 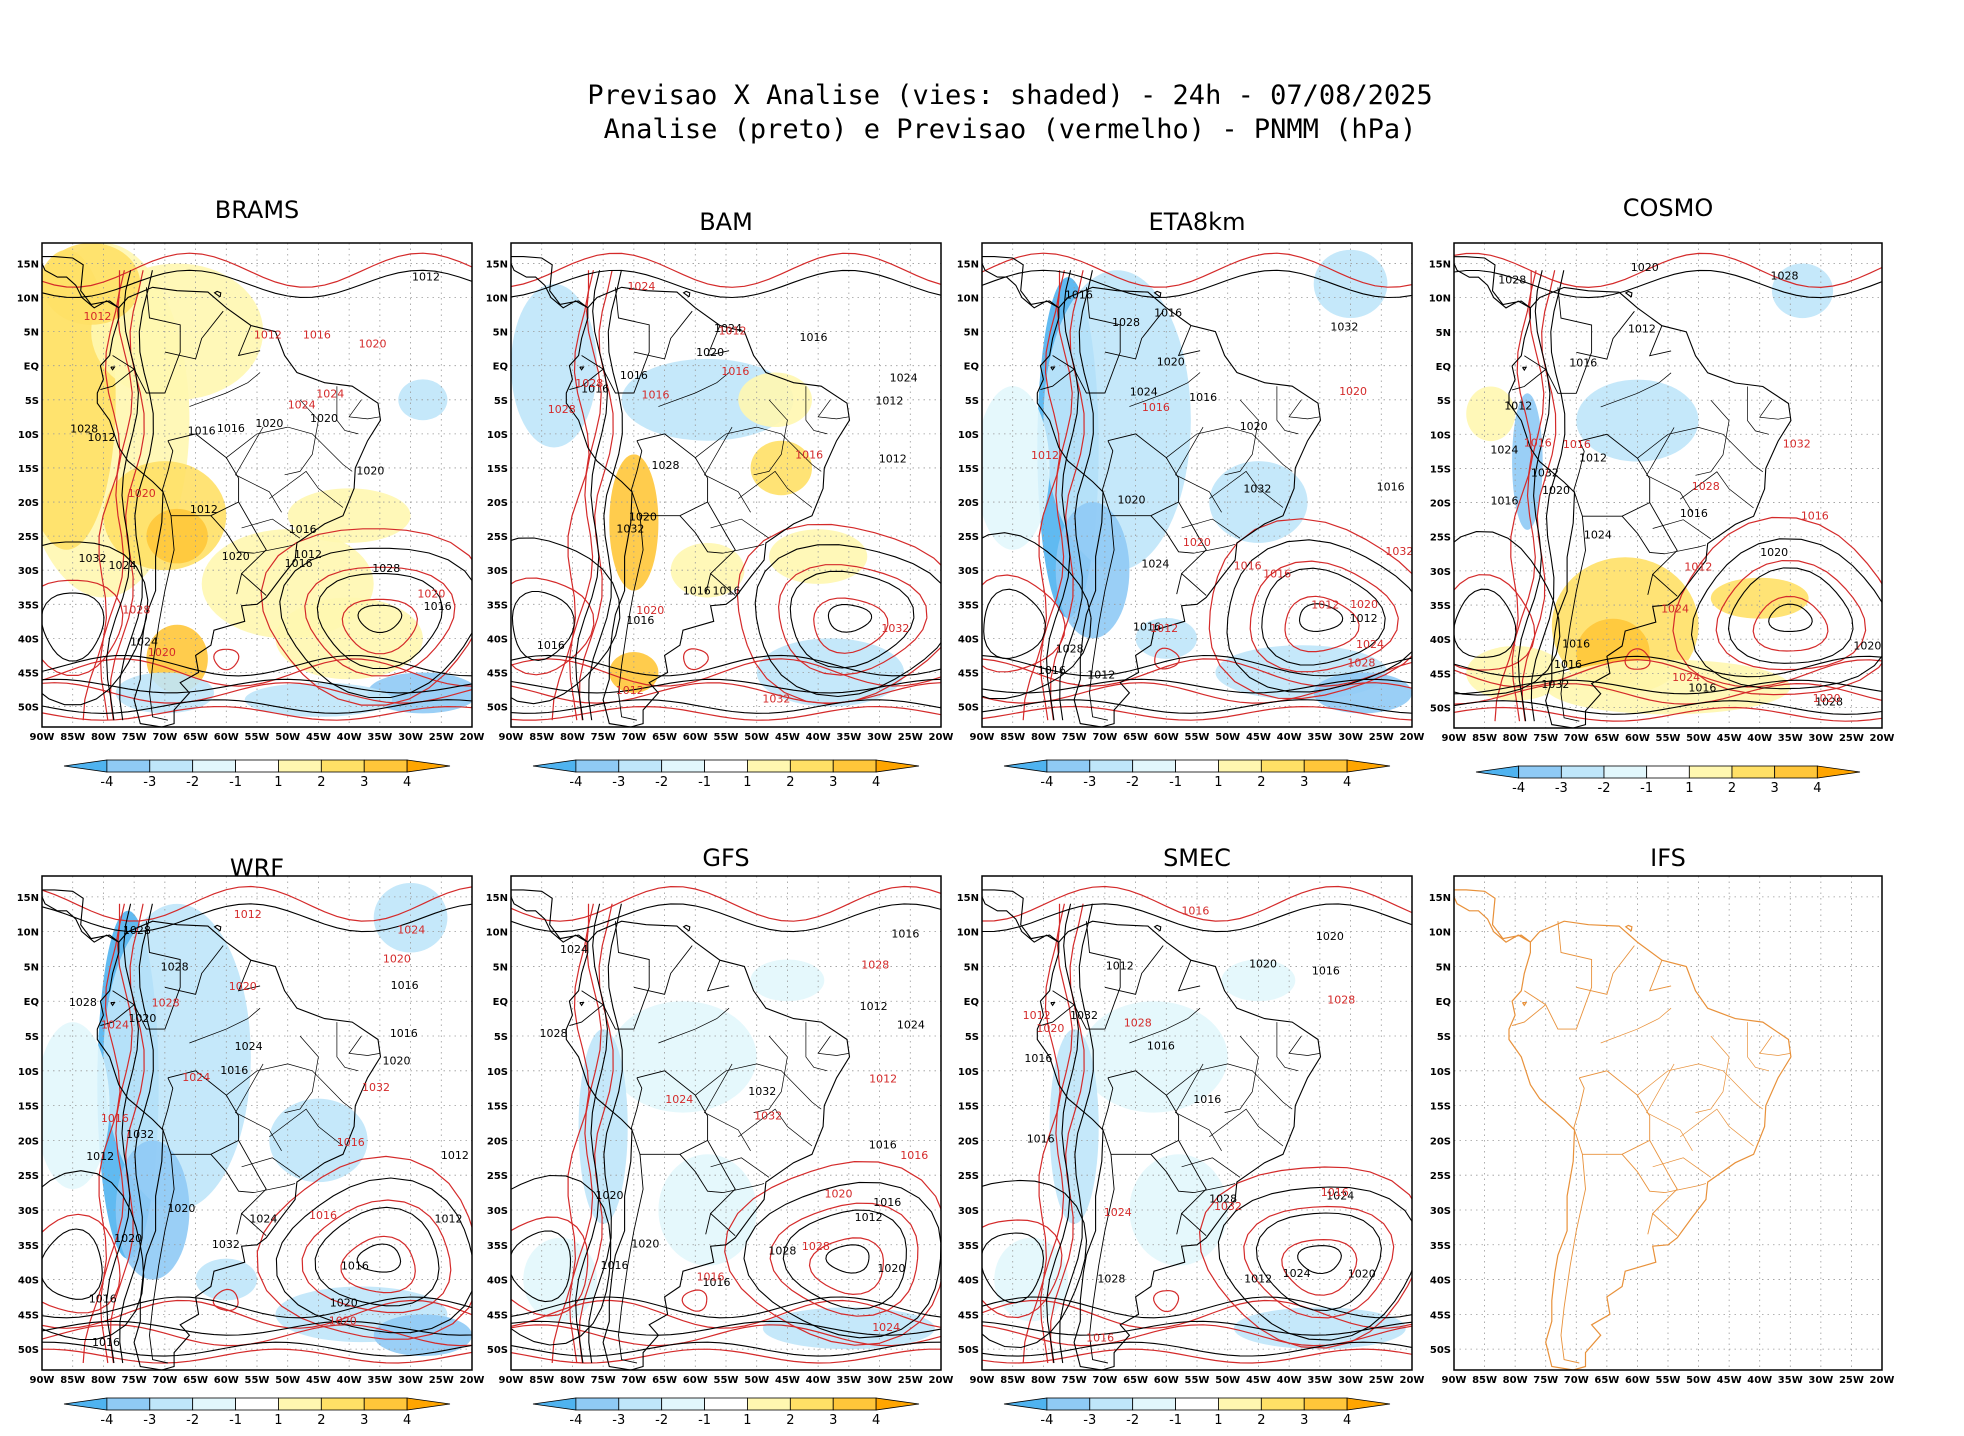 I want to click on isobar-label-forecast: 1016, so click(x=1248, y=565).